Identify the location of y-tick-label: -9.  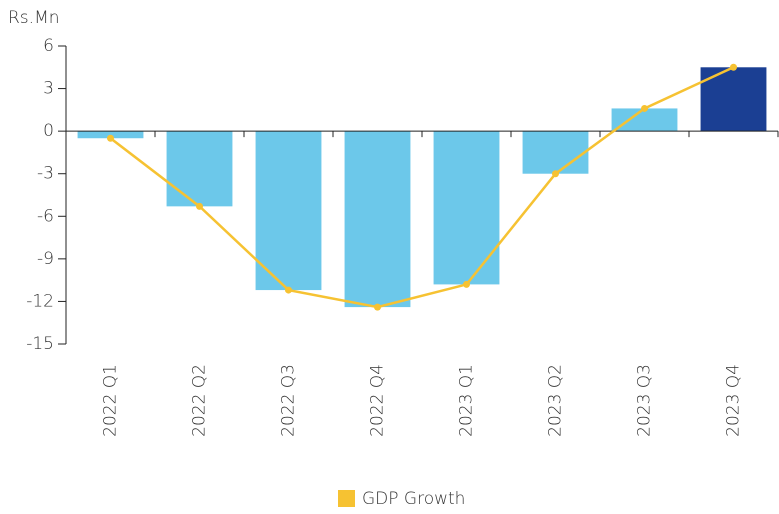
(45, 259).